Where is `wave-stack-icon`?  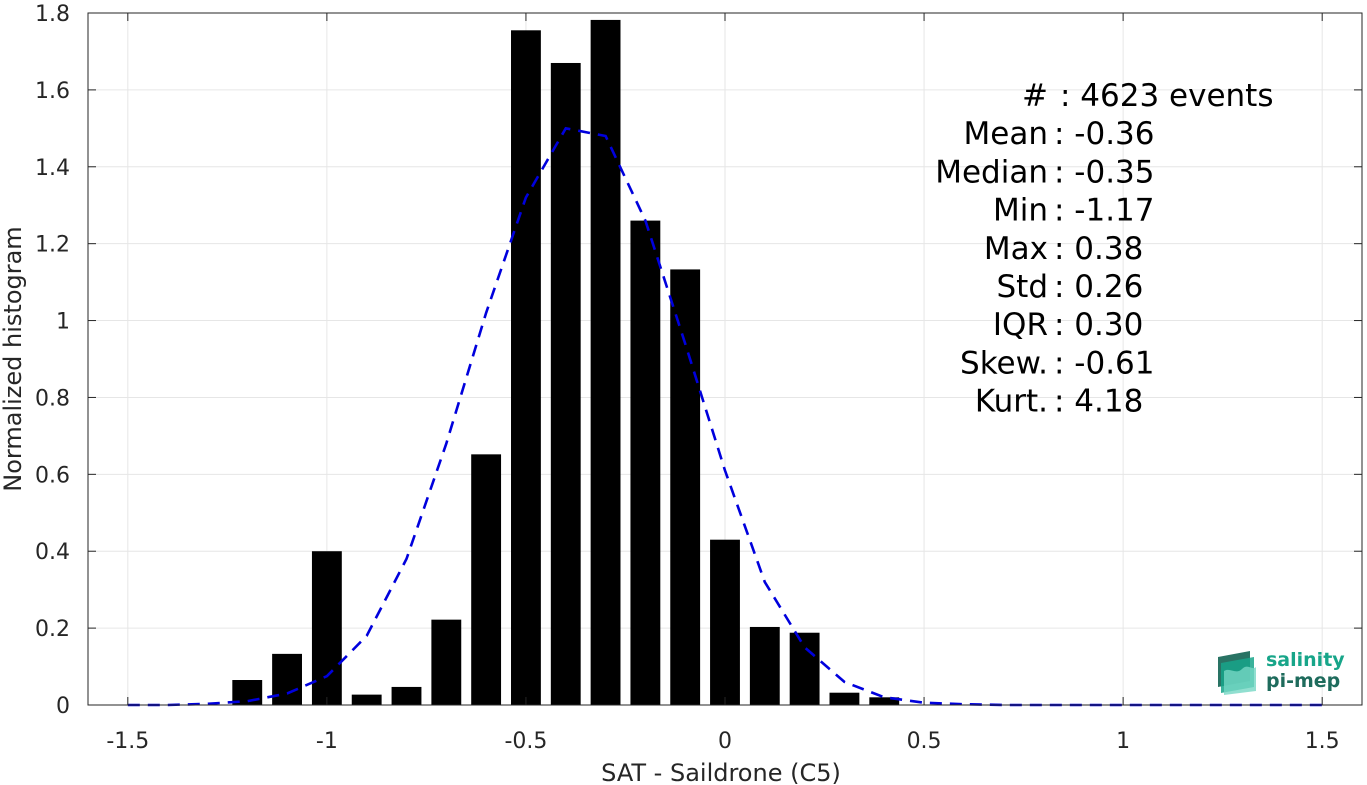
wave-stack-icon is located at coordinates (1237, 673).